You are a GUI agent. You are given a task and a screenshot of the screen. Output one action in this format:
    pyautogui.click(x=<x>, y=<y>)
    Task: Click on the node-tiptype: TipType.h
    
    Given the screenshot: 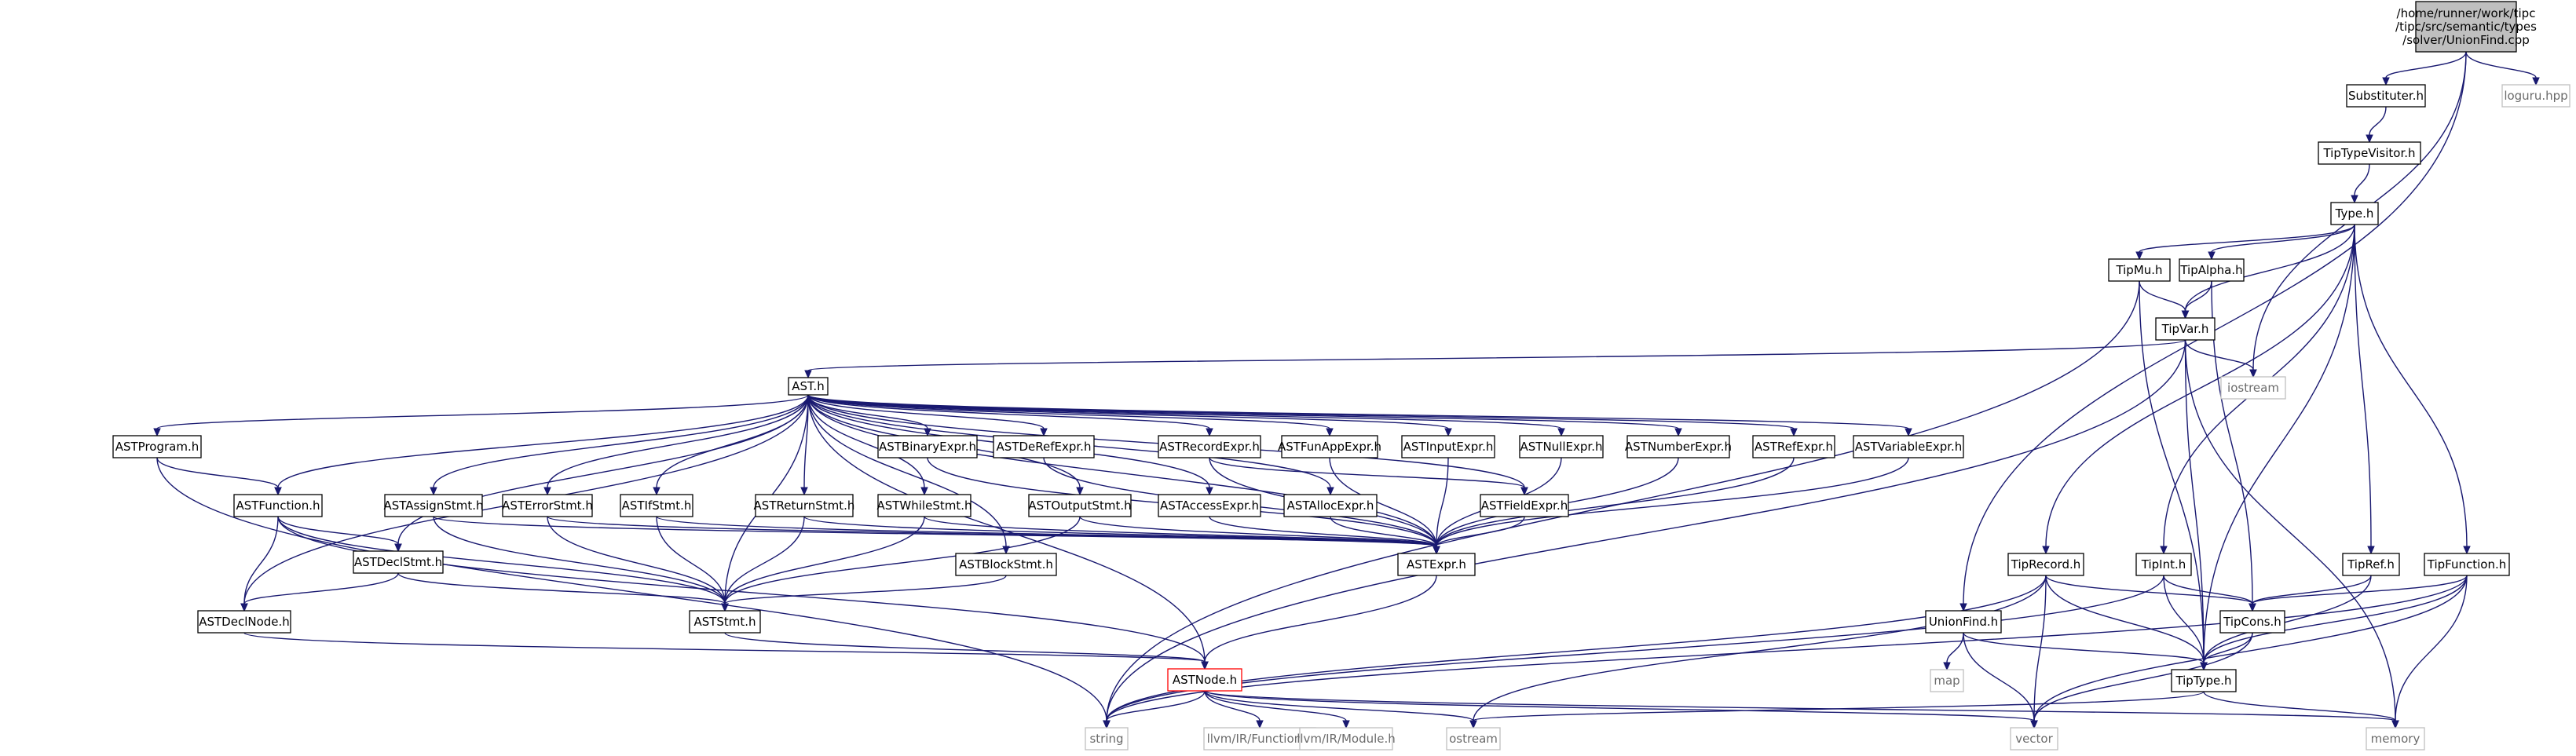 What is the action you would take?
    pyautogui.click(x=2204, y=680)
    